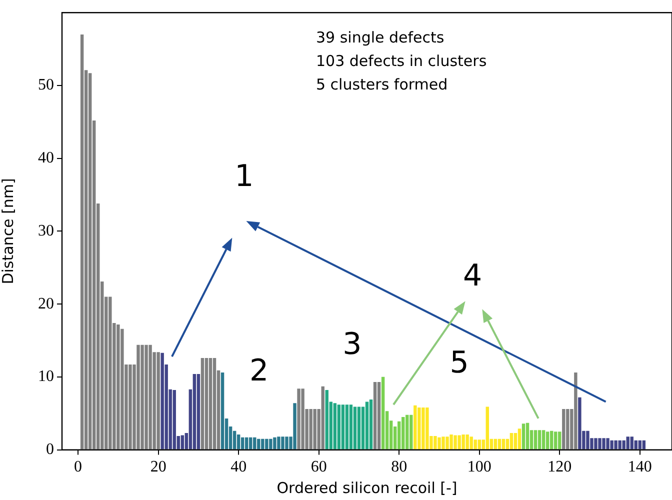 The width and height of the screenshot is (672, 500). I want to click on x-tick-label: 80, so click(399, 467).